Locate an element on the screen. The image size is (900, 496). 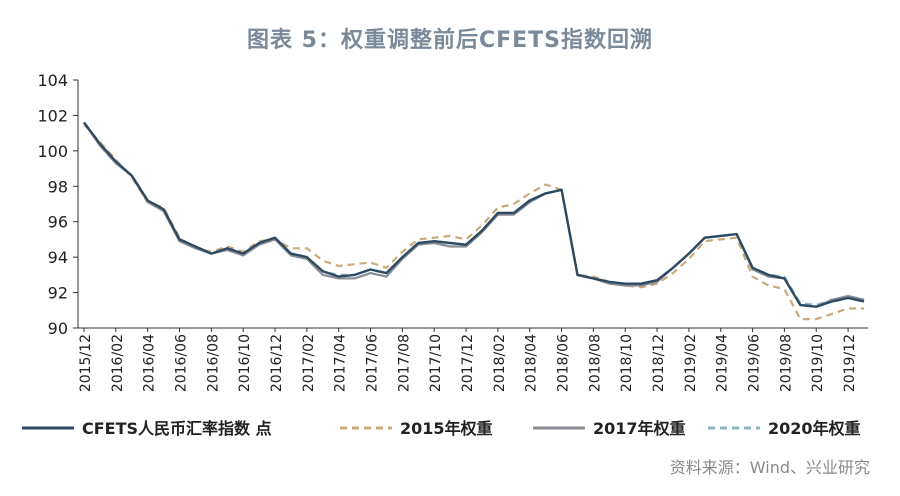
x-tick-label: 2017/12 is located at coordinates (468, 363).